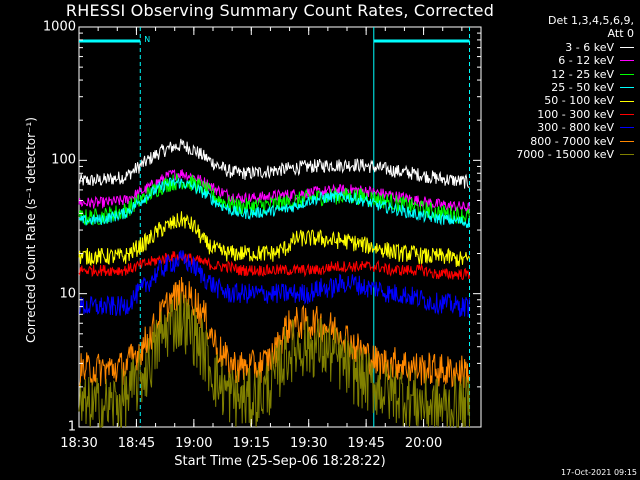 The height and width of the screenshot is (480, 640). What do you see at coordinates (586, 61) in the screenshot?
I see `legend-label: 6 - 12 keV` at bounding box center [586, 61].